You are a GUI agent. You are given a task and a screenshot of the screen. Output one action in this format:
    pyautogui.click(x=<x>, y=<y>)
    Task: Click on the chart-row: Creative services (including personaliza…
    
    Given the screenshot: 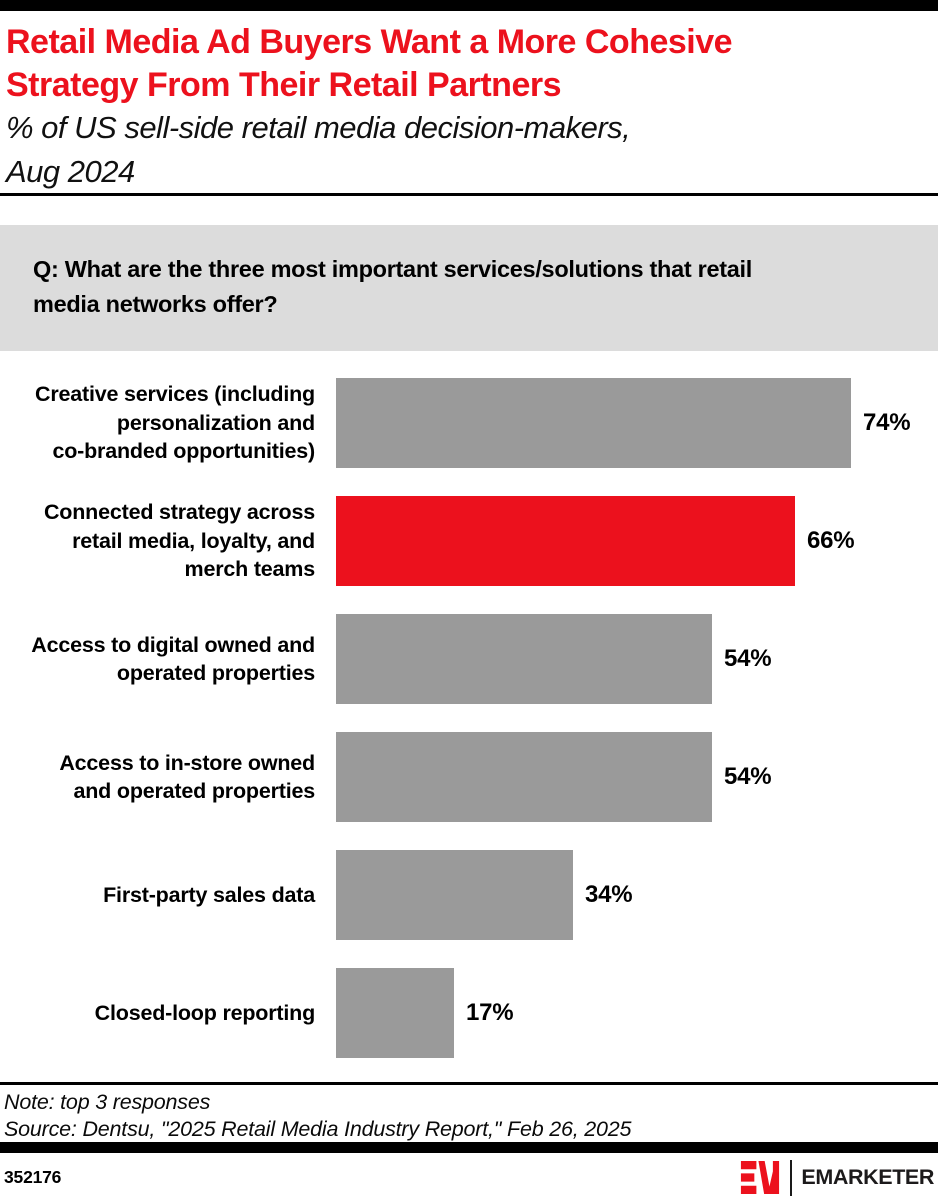 What is the action you would take?
    pyautogui.click(x=469, y=423)
    